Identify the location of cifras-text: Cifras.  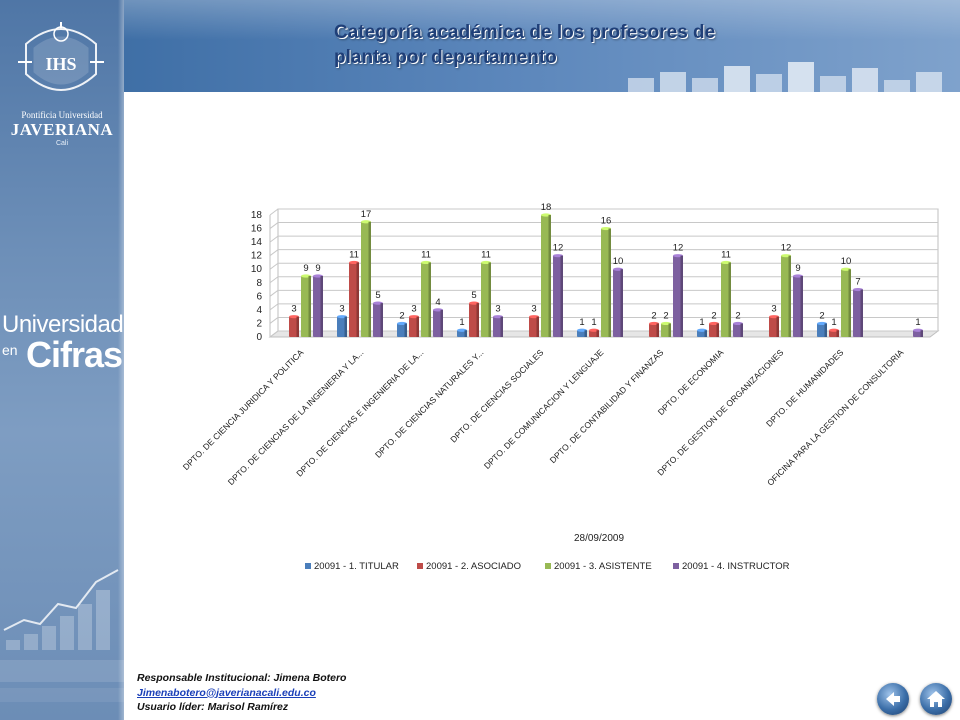
(74, 354).